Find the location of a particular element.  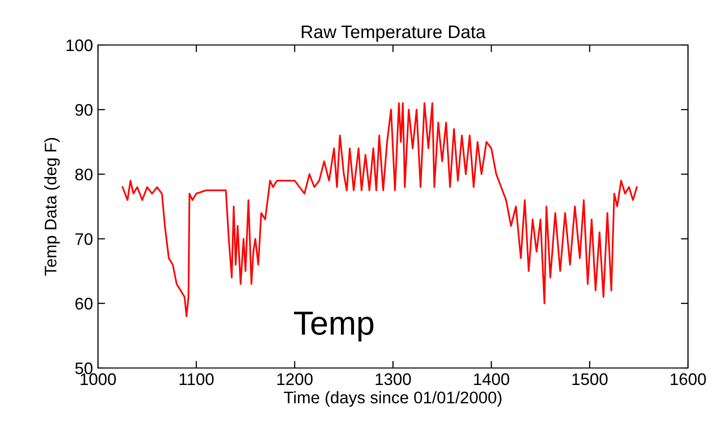

y-tick-label: 70 is located at coordinates (83, 239).